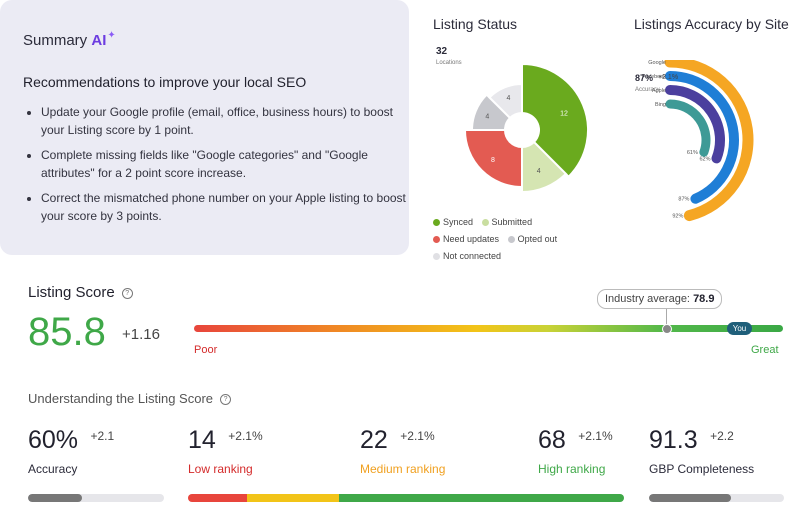 Image resolution: width=812 pixels, height=523 pixels. I want to click on metric-value: 14, so click(202, 440).